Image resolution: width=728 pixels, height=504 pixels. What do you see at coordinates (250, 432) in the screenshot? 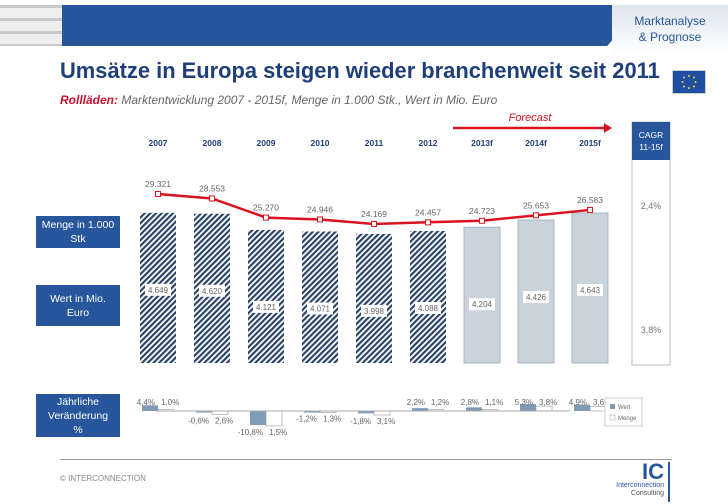
I see `wert-change-label: -10,8%` at bounding box center [250, 432].